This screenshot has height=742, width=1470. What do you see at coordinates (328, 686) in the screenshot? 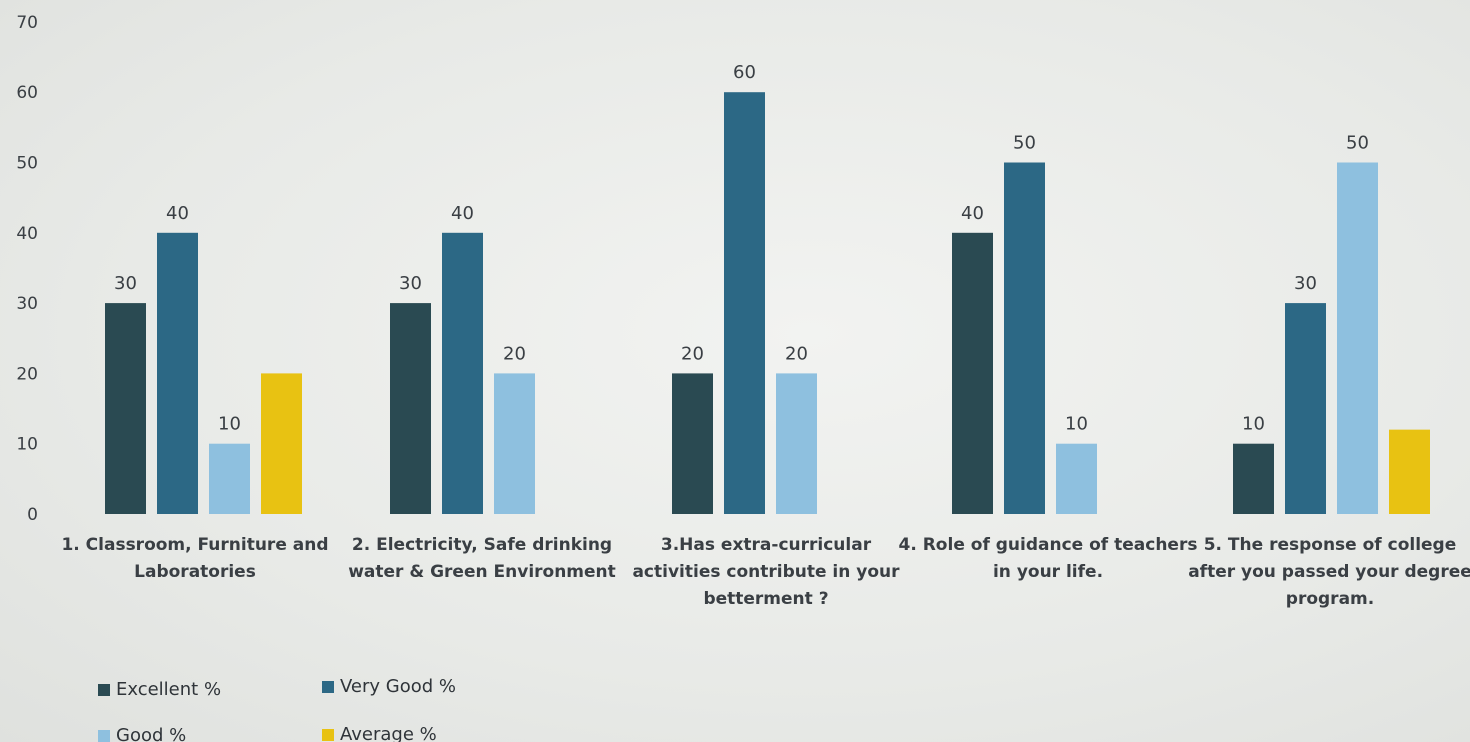
I see `legend-swatch-very-good` at bounding box center [328, 686].